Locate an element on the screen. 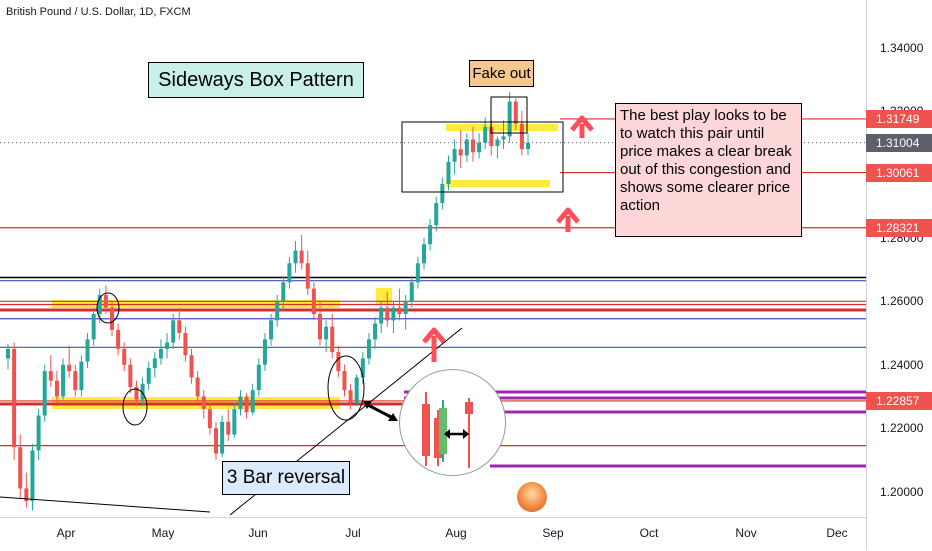 This screenshot has height=551, width=932. circle-top-left is located at coordinates (108, 308).